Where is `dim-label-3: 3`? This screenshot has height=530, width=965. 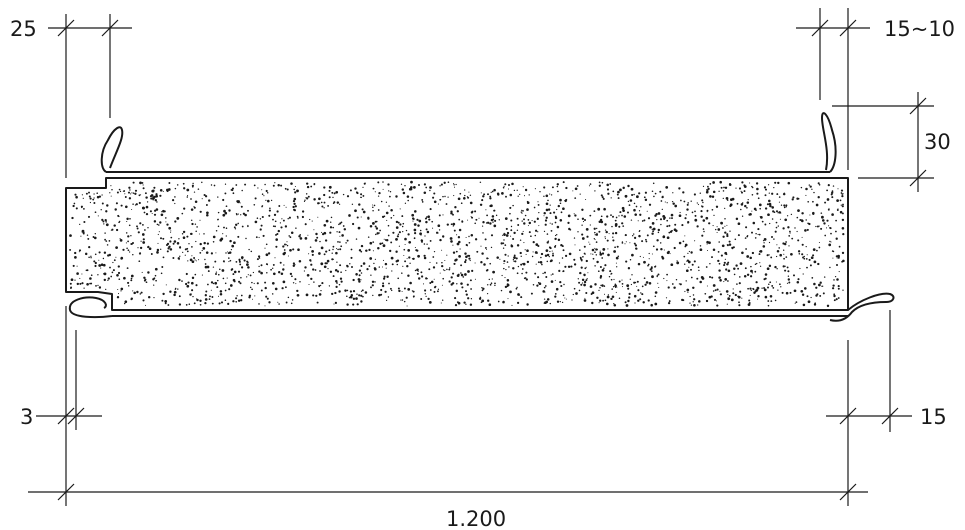
dim-label-3: 3 is located at coordinates (26, 417).